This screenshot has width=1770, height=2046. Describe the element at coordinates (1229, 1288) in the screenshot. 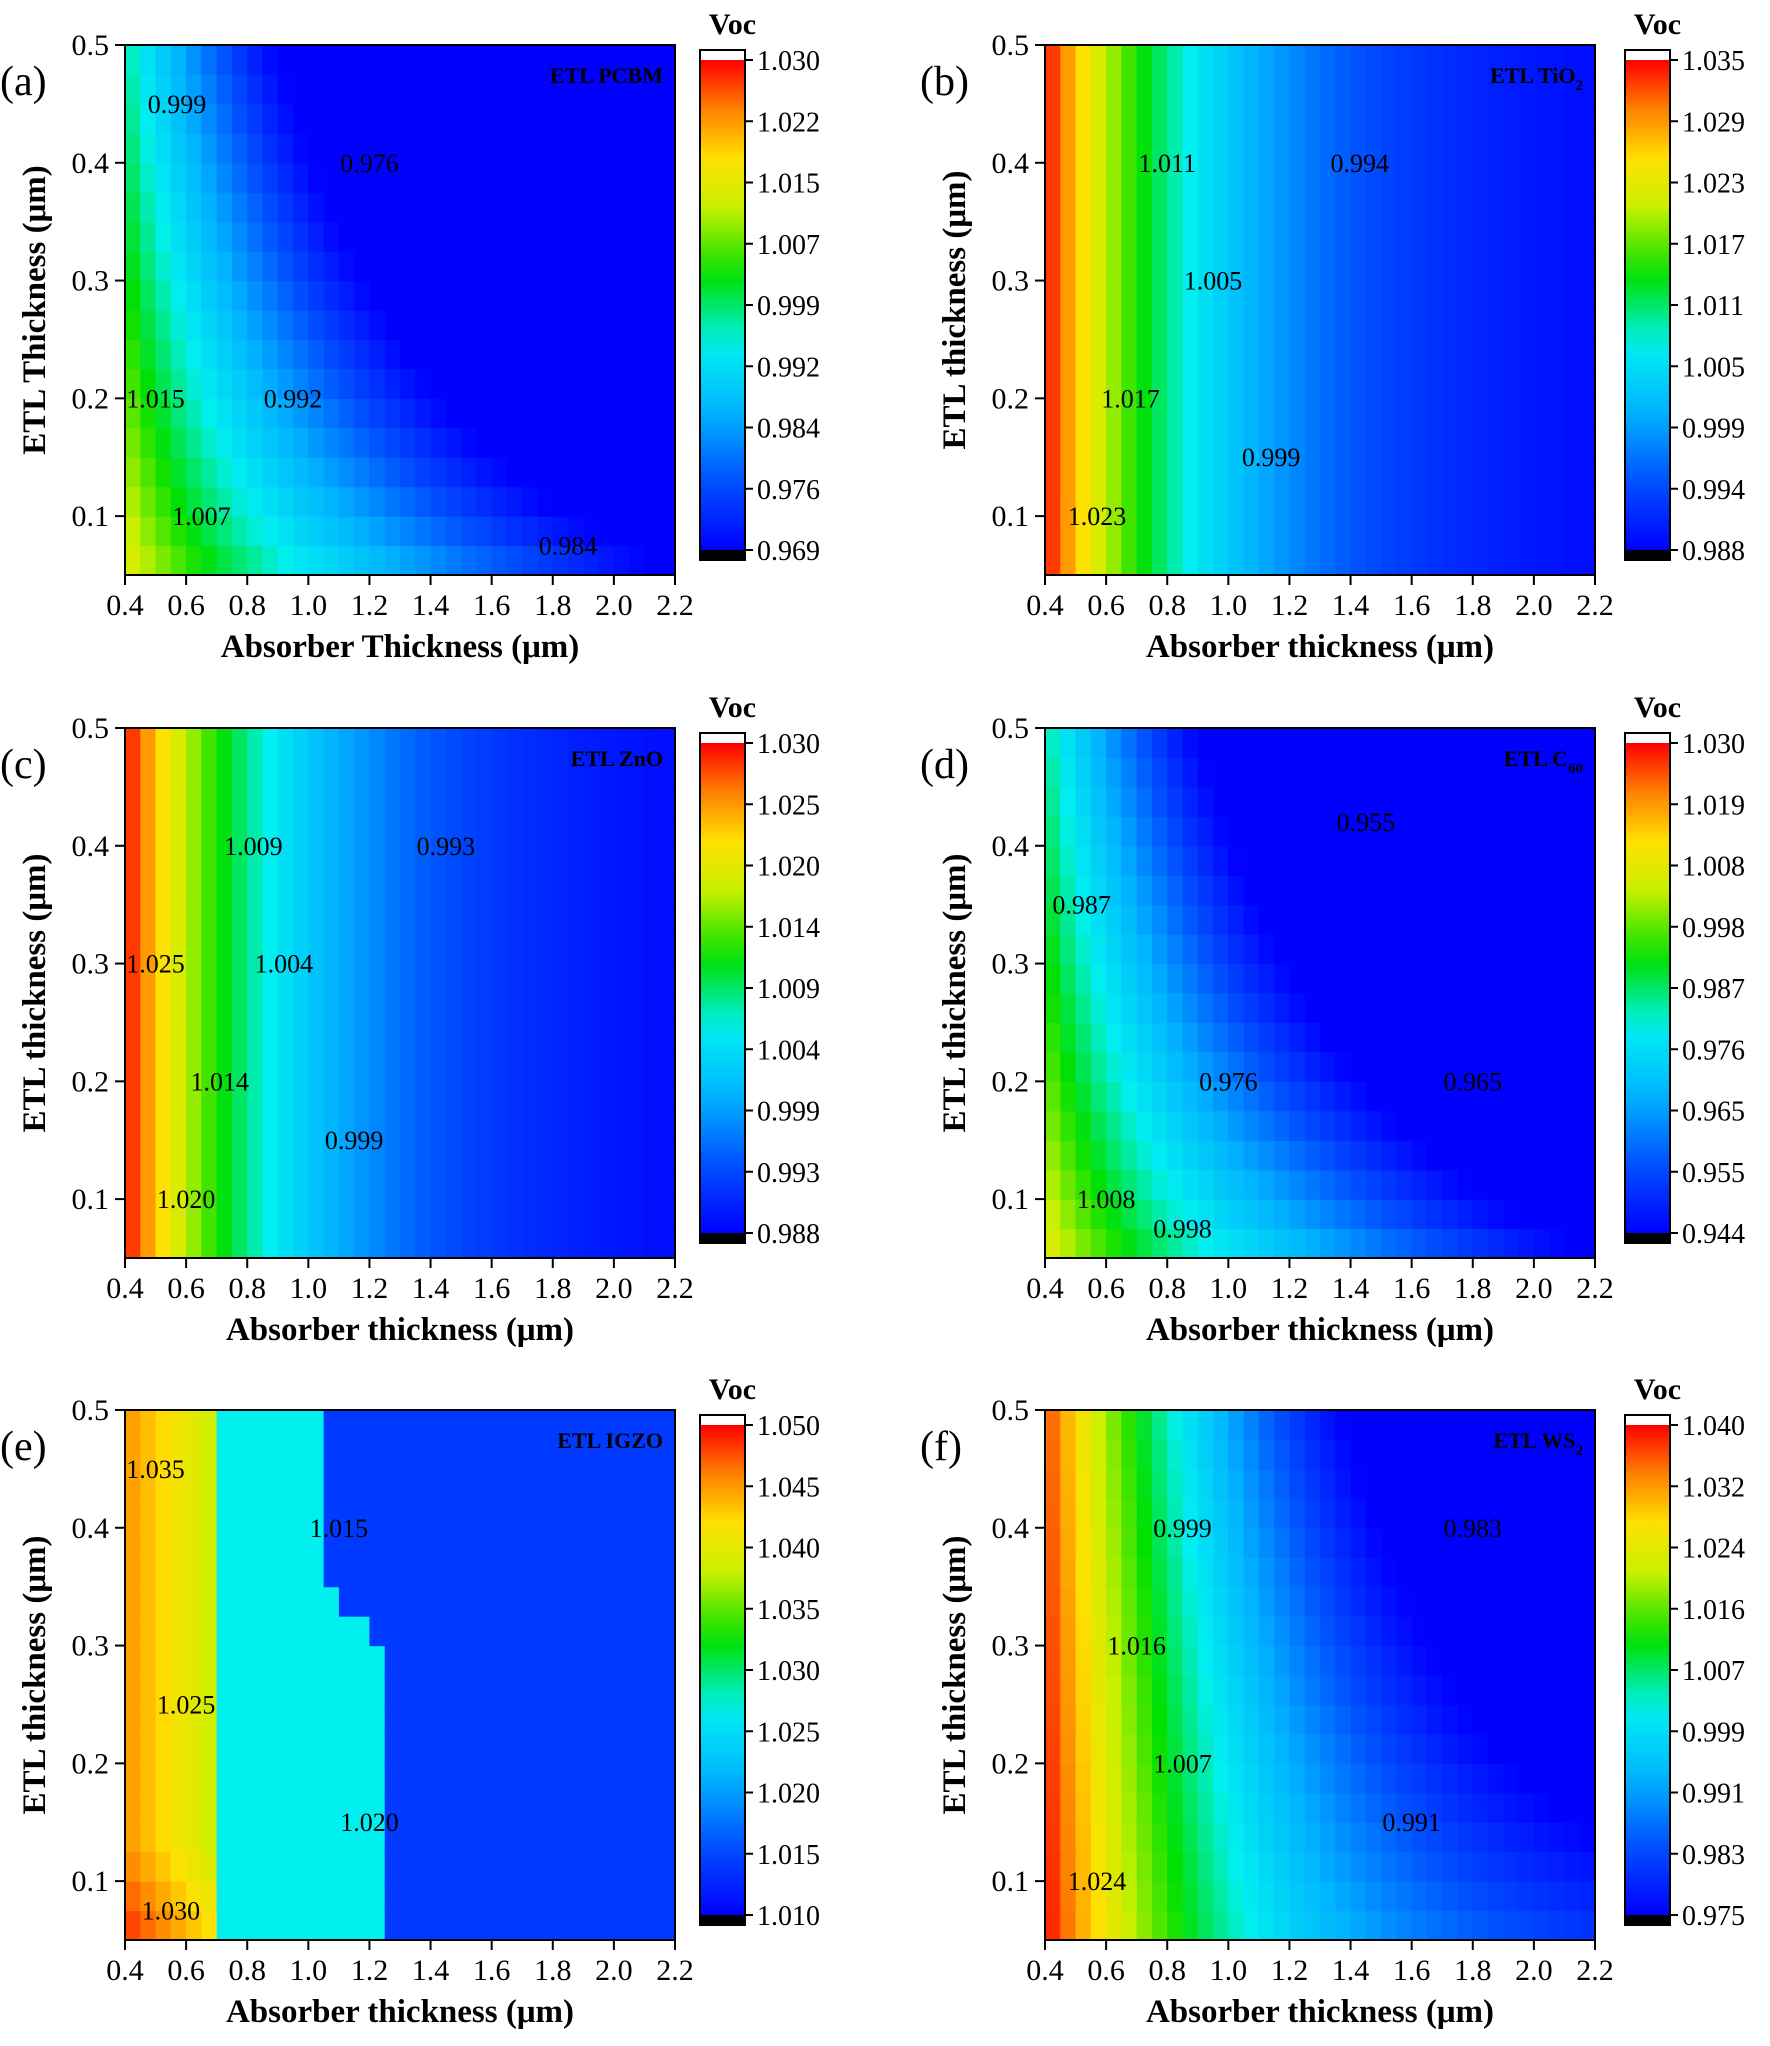

I see `x-tick-label: 1.0` at that location.